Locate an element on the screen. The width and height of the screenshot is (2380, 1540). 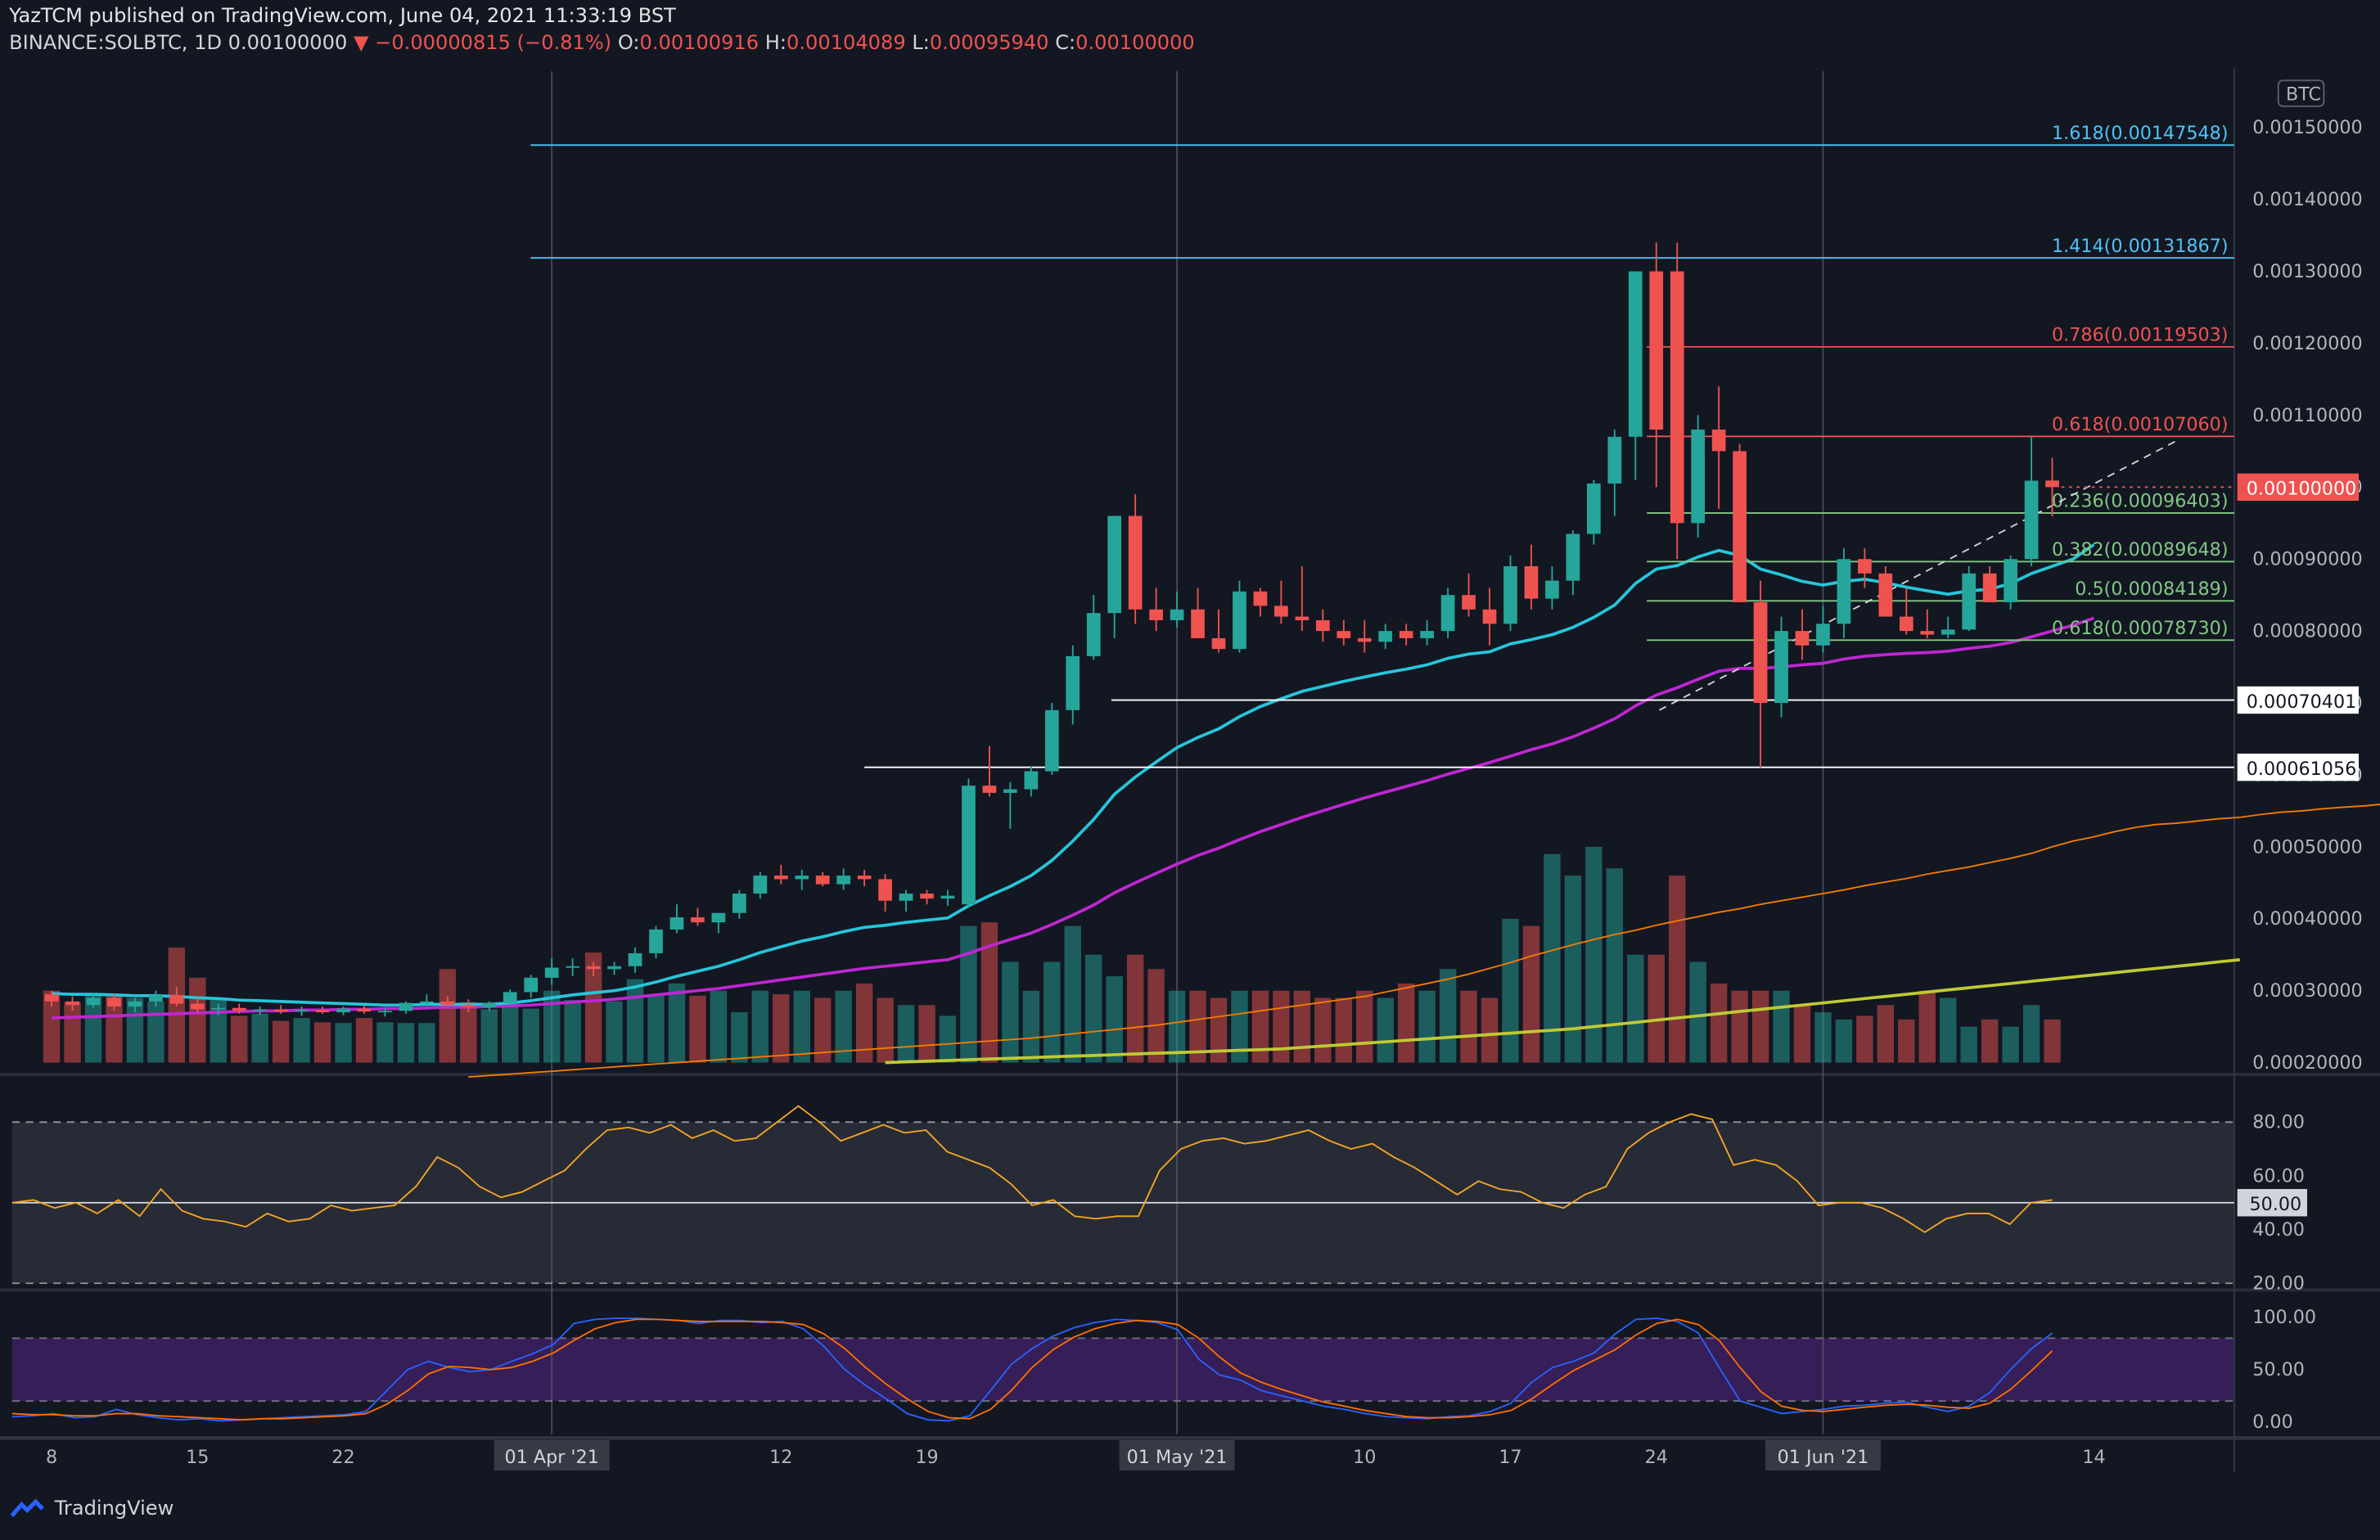
support-price-label: 0.00061056 is located at coordinates (2301, 769).